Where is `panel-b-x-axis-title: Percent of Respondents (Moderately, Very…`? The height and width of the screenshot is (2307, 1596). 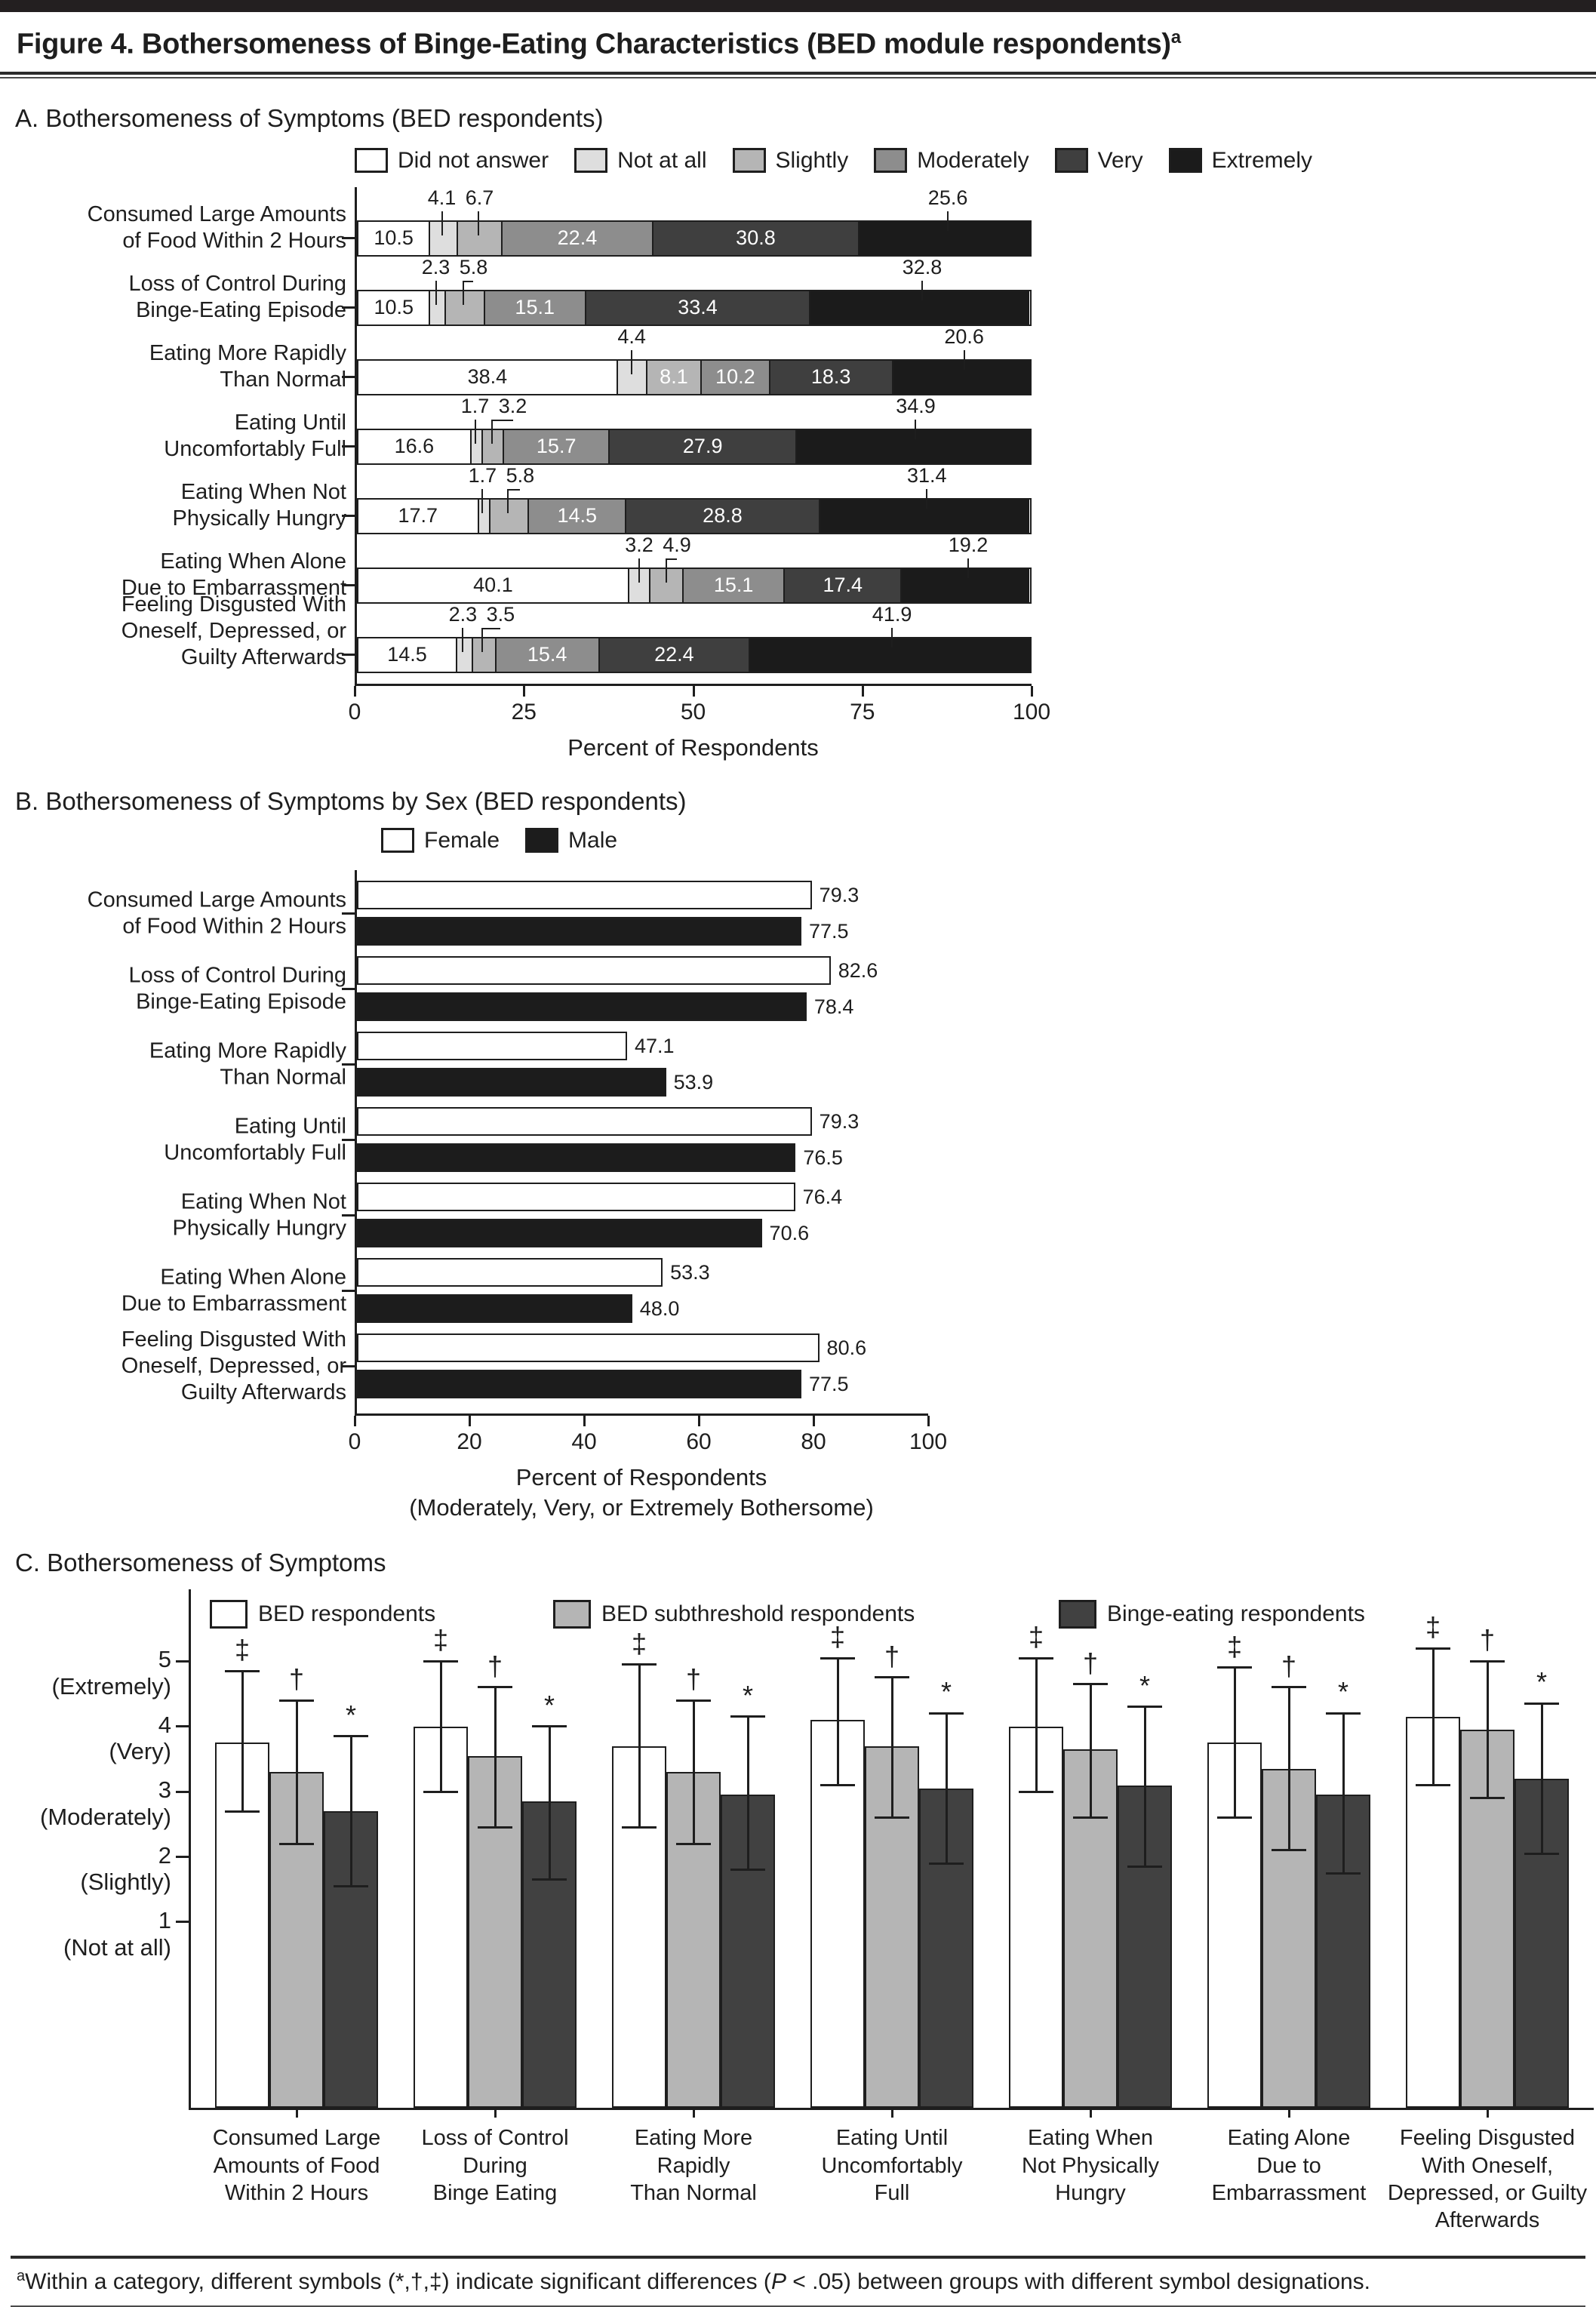
panel-b-x-axis-title: Percent of Respondents (Moderately, Very… is located at coordinates (641, 1493).